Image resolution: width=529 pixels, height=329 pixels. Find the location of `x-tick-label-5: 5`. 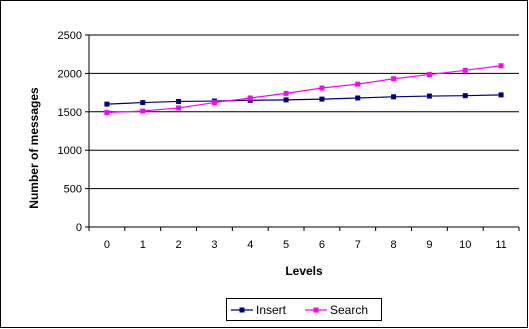

x-tick-label-5: 5 is located at coordinates (286, 245).